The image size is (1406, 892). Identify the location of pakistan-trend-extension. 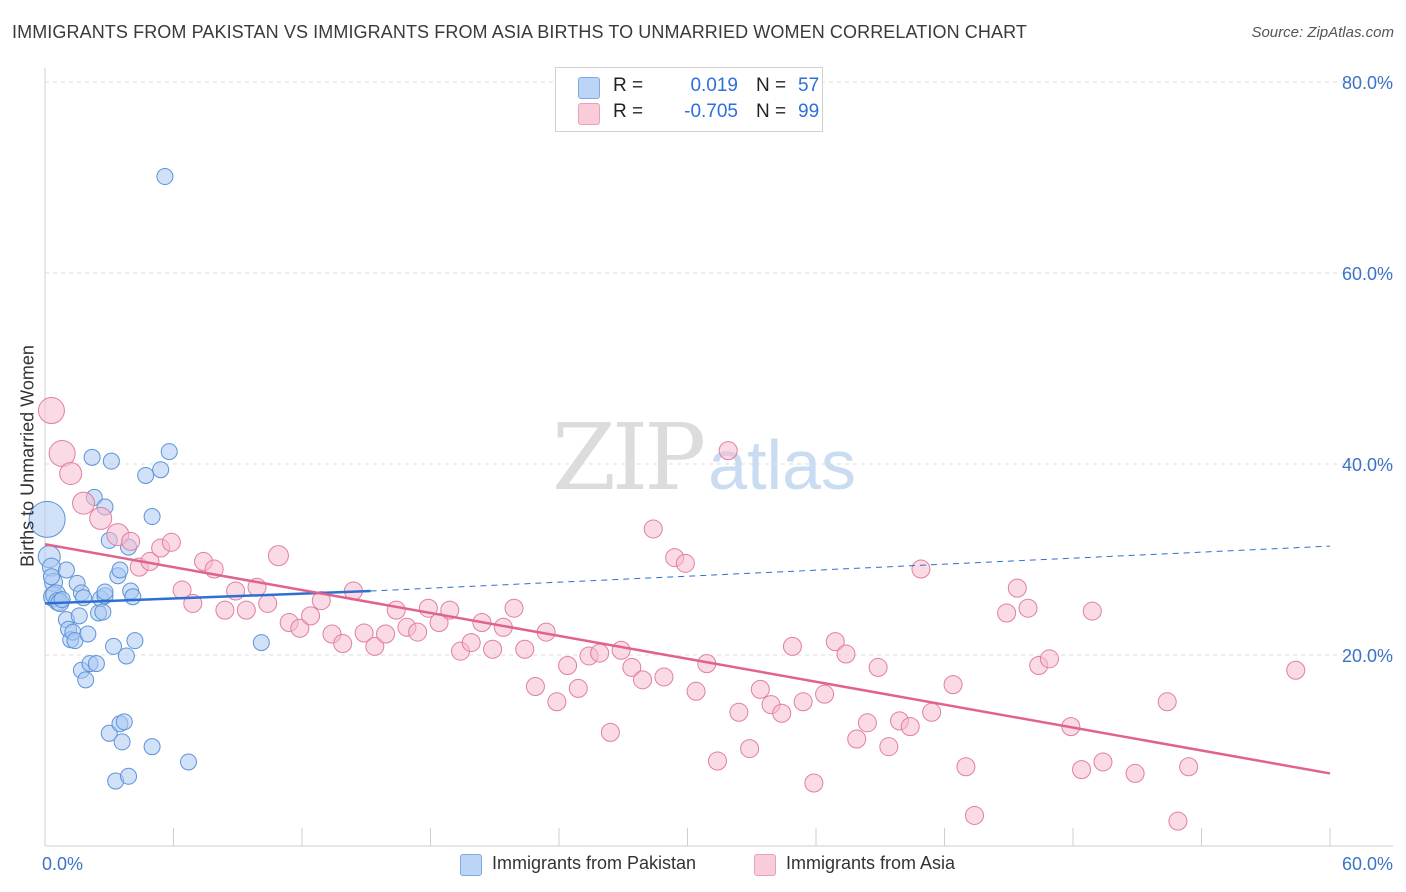
(850, 568).